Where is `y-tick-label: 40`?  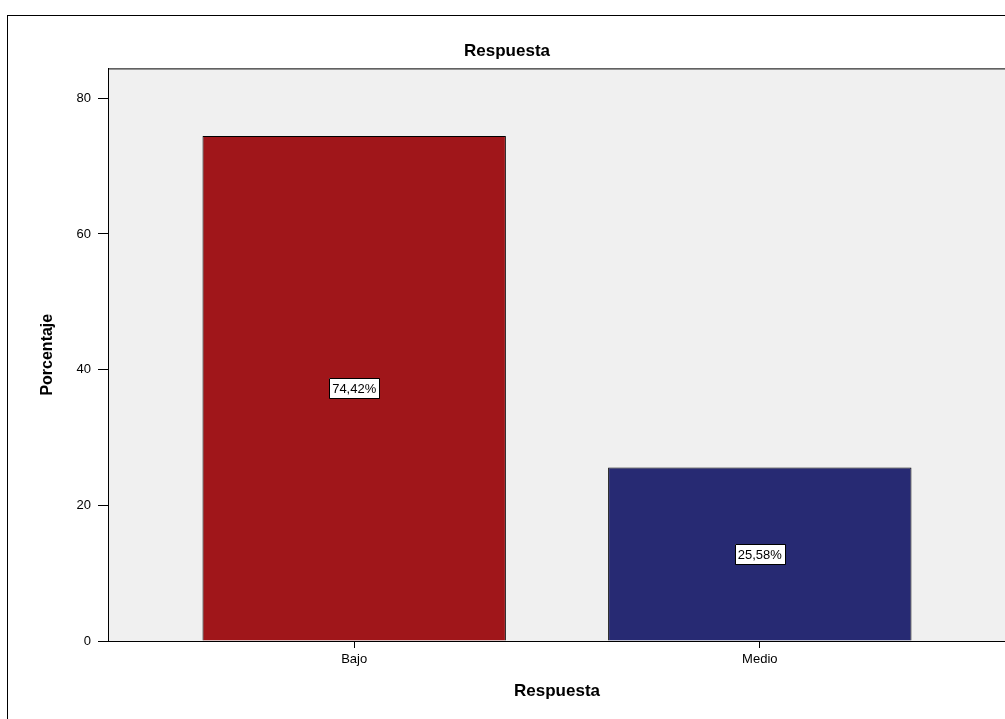 y-tick-label: 40 is located at coordinates (83, 369).